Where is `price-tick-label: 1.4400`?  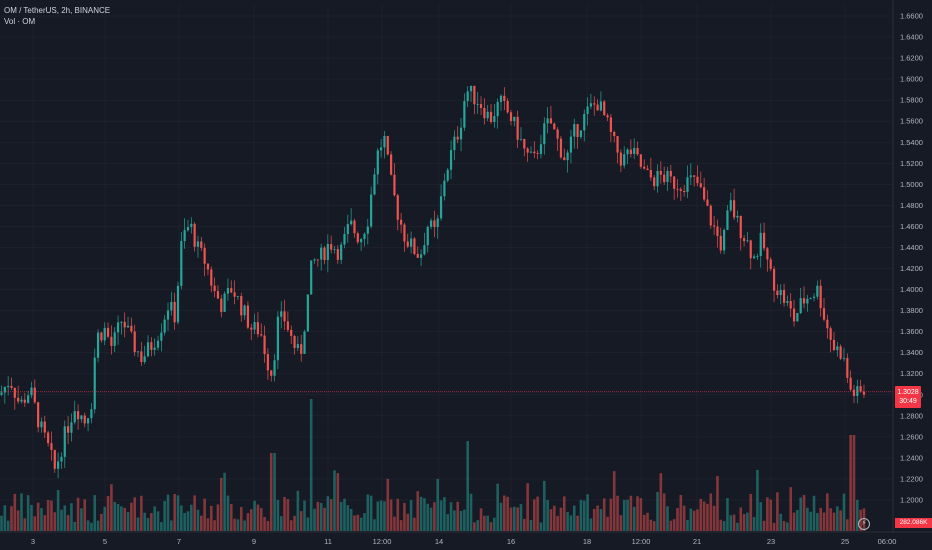 price-tick-label: 1.4400 is located at coordinates (911, 247).